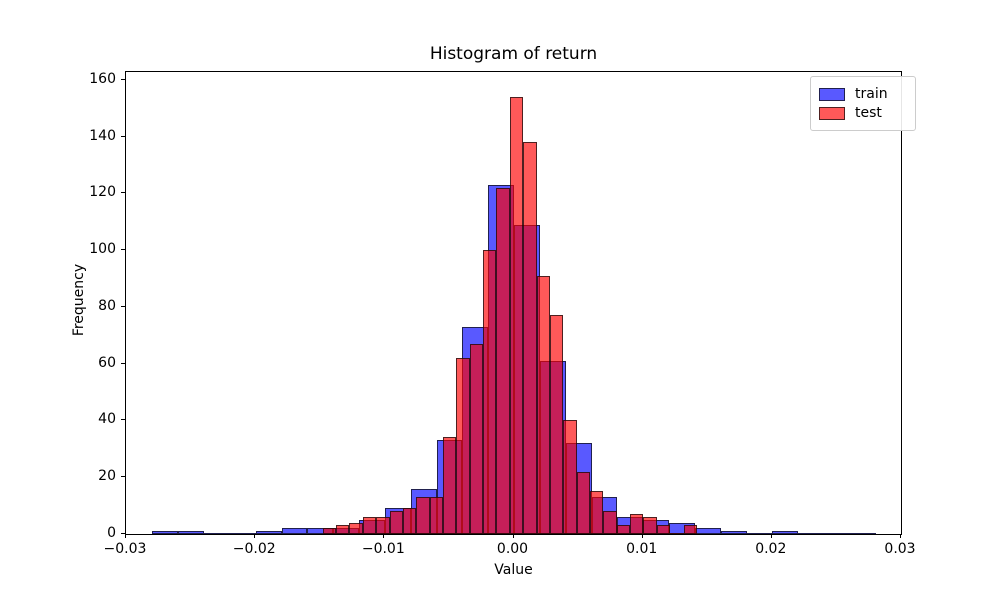 This screenshot has height=600, width=1000. What do you see at coordinates (111, 533) in the screenshot?
I see `y-tick-label: 0` at bounding box center [111, 533].